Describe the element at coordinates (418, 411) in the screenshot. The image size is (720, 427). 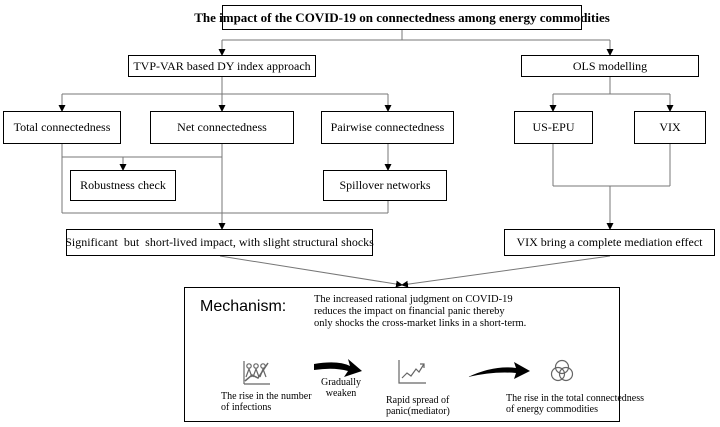
I see `caption-line: panic(mediator)` at that location.